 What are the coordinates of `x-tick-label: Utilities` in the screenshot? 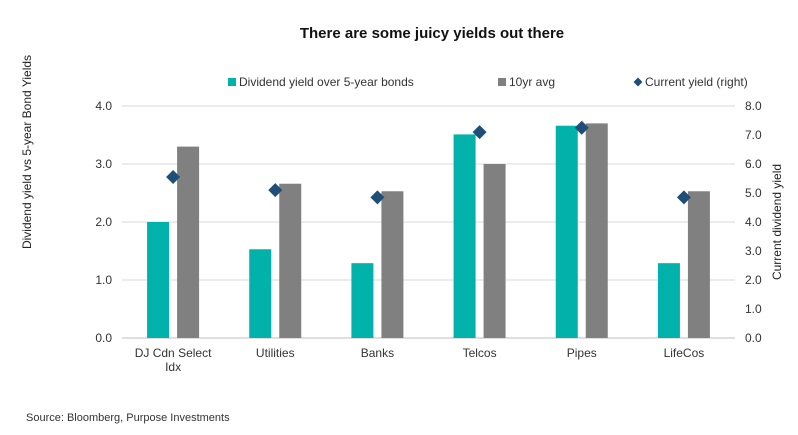 It's located at (275, 353).